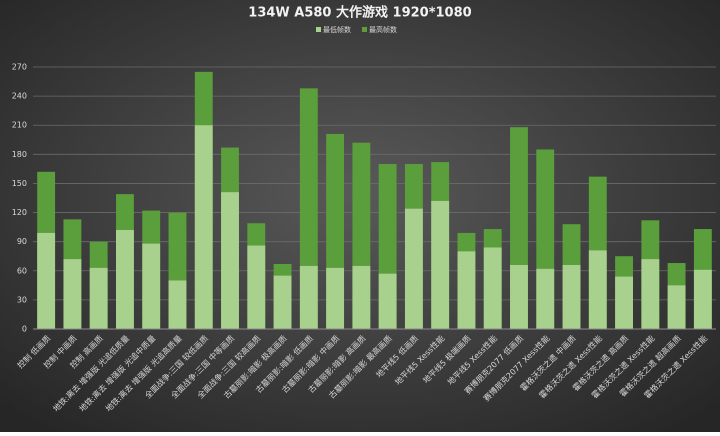 The width and height of the screenshot is (720, 436). What do you see at coordinates (22, 270) in the screenshot?
I see `y-tick-label: 60` at bounding box center [22, 270].